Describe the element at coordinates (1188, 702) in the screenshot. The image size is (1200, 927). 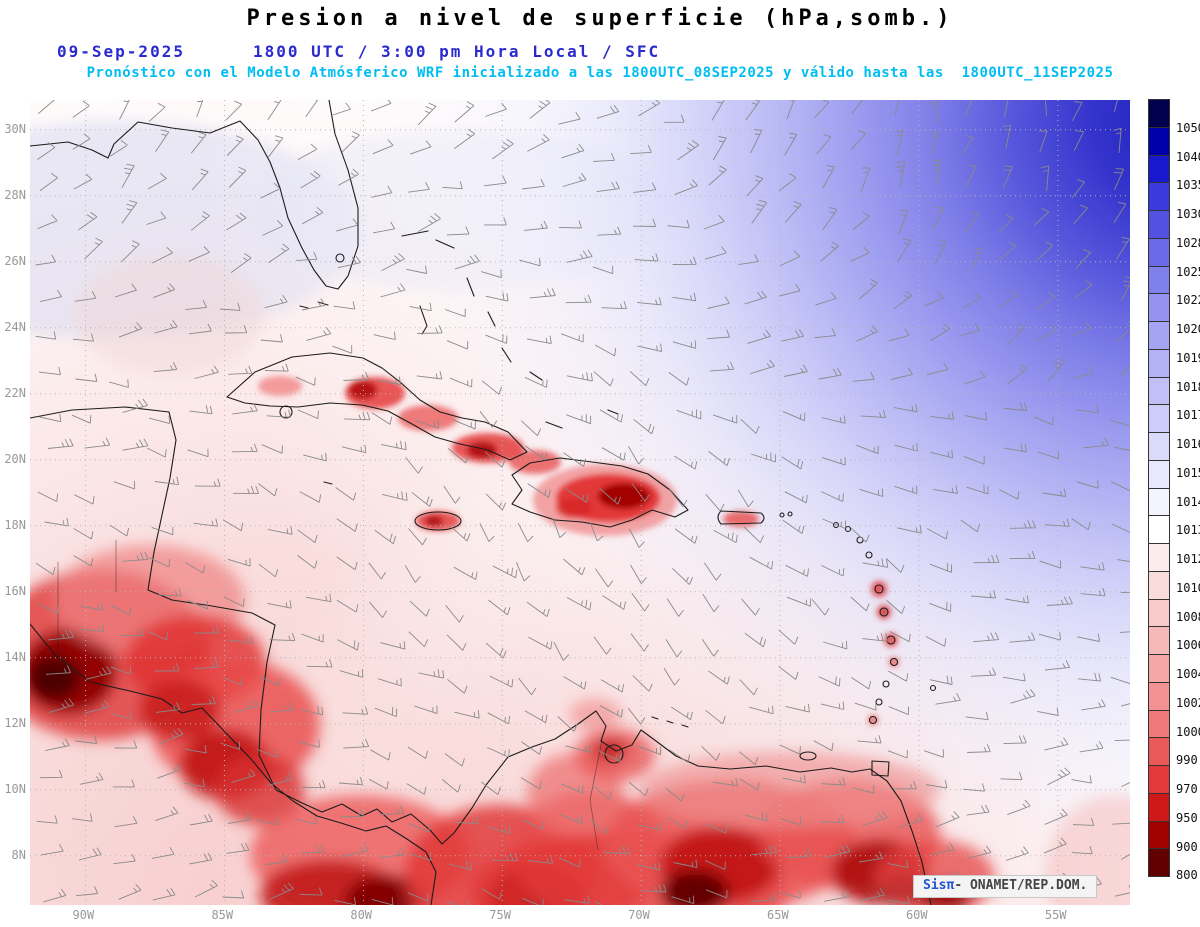
I see `colorbar-tick-label: 1002` at that location.